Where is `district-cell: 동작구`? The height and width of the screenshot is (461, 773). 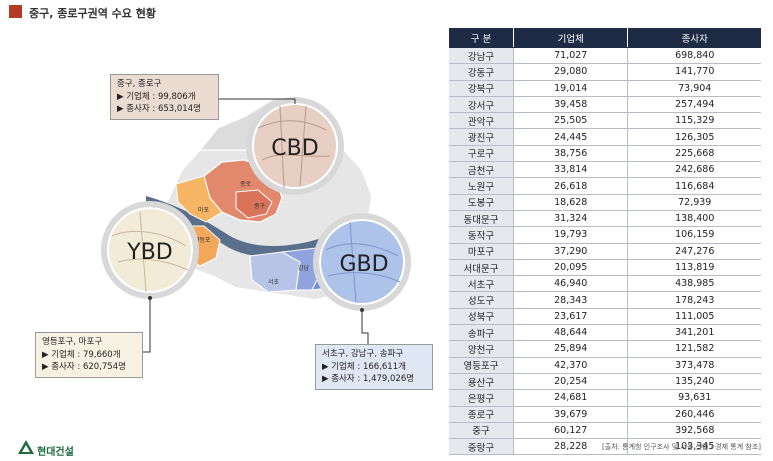 district-cell: 동작구 is located at coordinates (481, 235).